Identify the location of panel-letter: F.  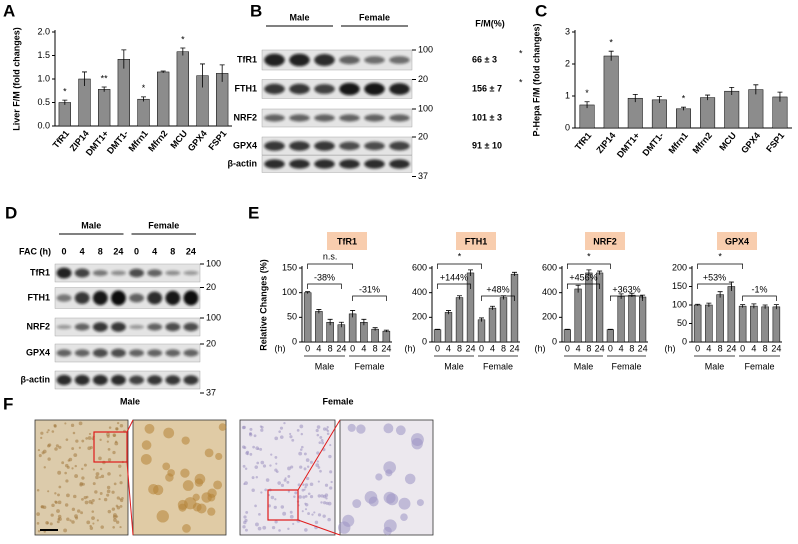
(8, 403).